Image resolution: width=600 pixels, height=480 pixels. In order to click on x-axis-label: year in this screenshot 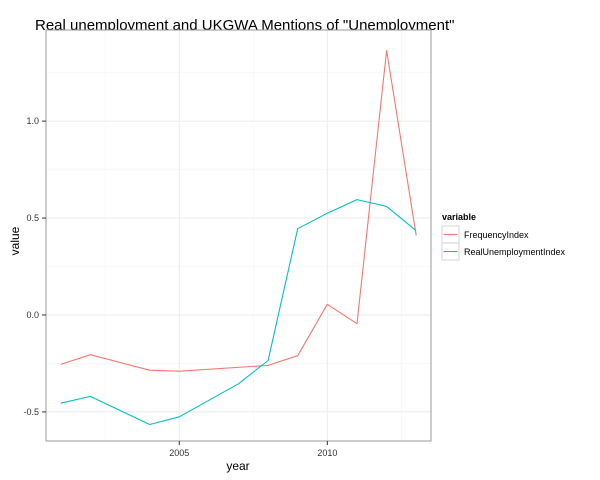, I will do `click(237, 466)`.